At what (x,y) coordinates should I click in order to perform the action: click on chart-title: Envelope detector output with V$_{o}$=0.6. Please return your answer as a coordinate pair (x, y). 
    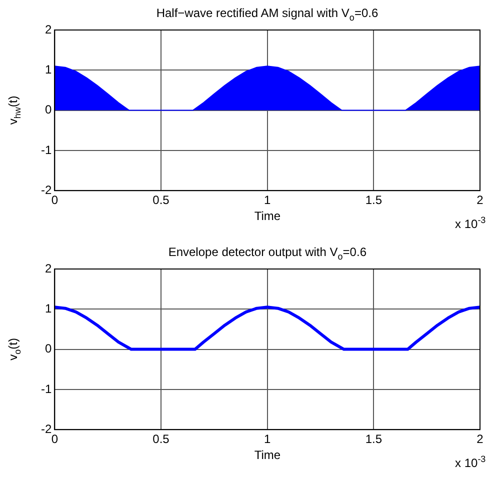
    Looking at the image, I should click on (267, 253).